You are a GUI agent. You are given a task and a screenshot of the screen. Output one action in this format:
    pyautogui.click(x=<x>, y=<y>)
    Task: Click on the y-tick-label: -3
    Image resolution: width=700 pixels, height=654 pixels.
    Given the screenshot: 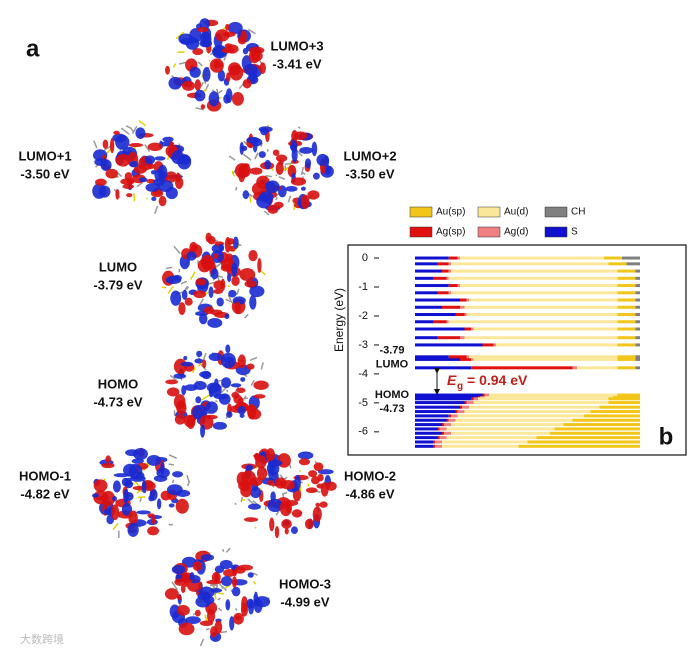 What is the action you would take?
    pyautogui.click(x=363, y=345)
    